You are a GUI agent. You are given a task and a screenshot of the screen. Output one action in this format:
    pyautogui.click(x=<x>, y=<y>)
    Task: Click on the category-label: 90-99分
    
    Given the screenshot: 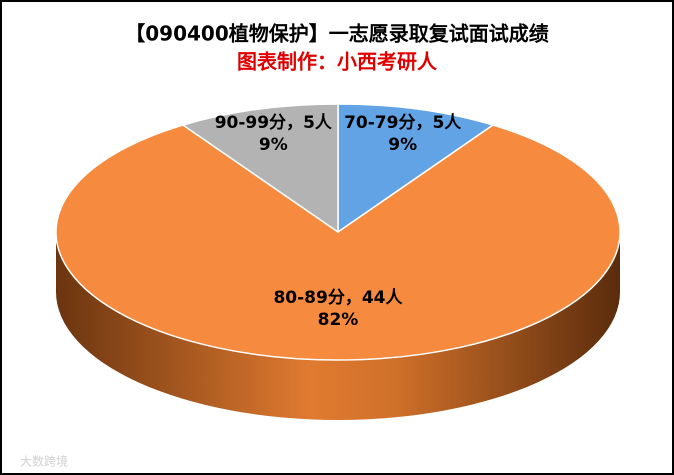 What is the action you would take?
    pyautogui.click(x=250, y=123)
    